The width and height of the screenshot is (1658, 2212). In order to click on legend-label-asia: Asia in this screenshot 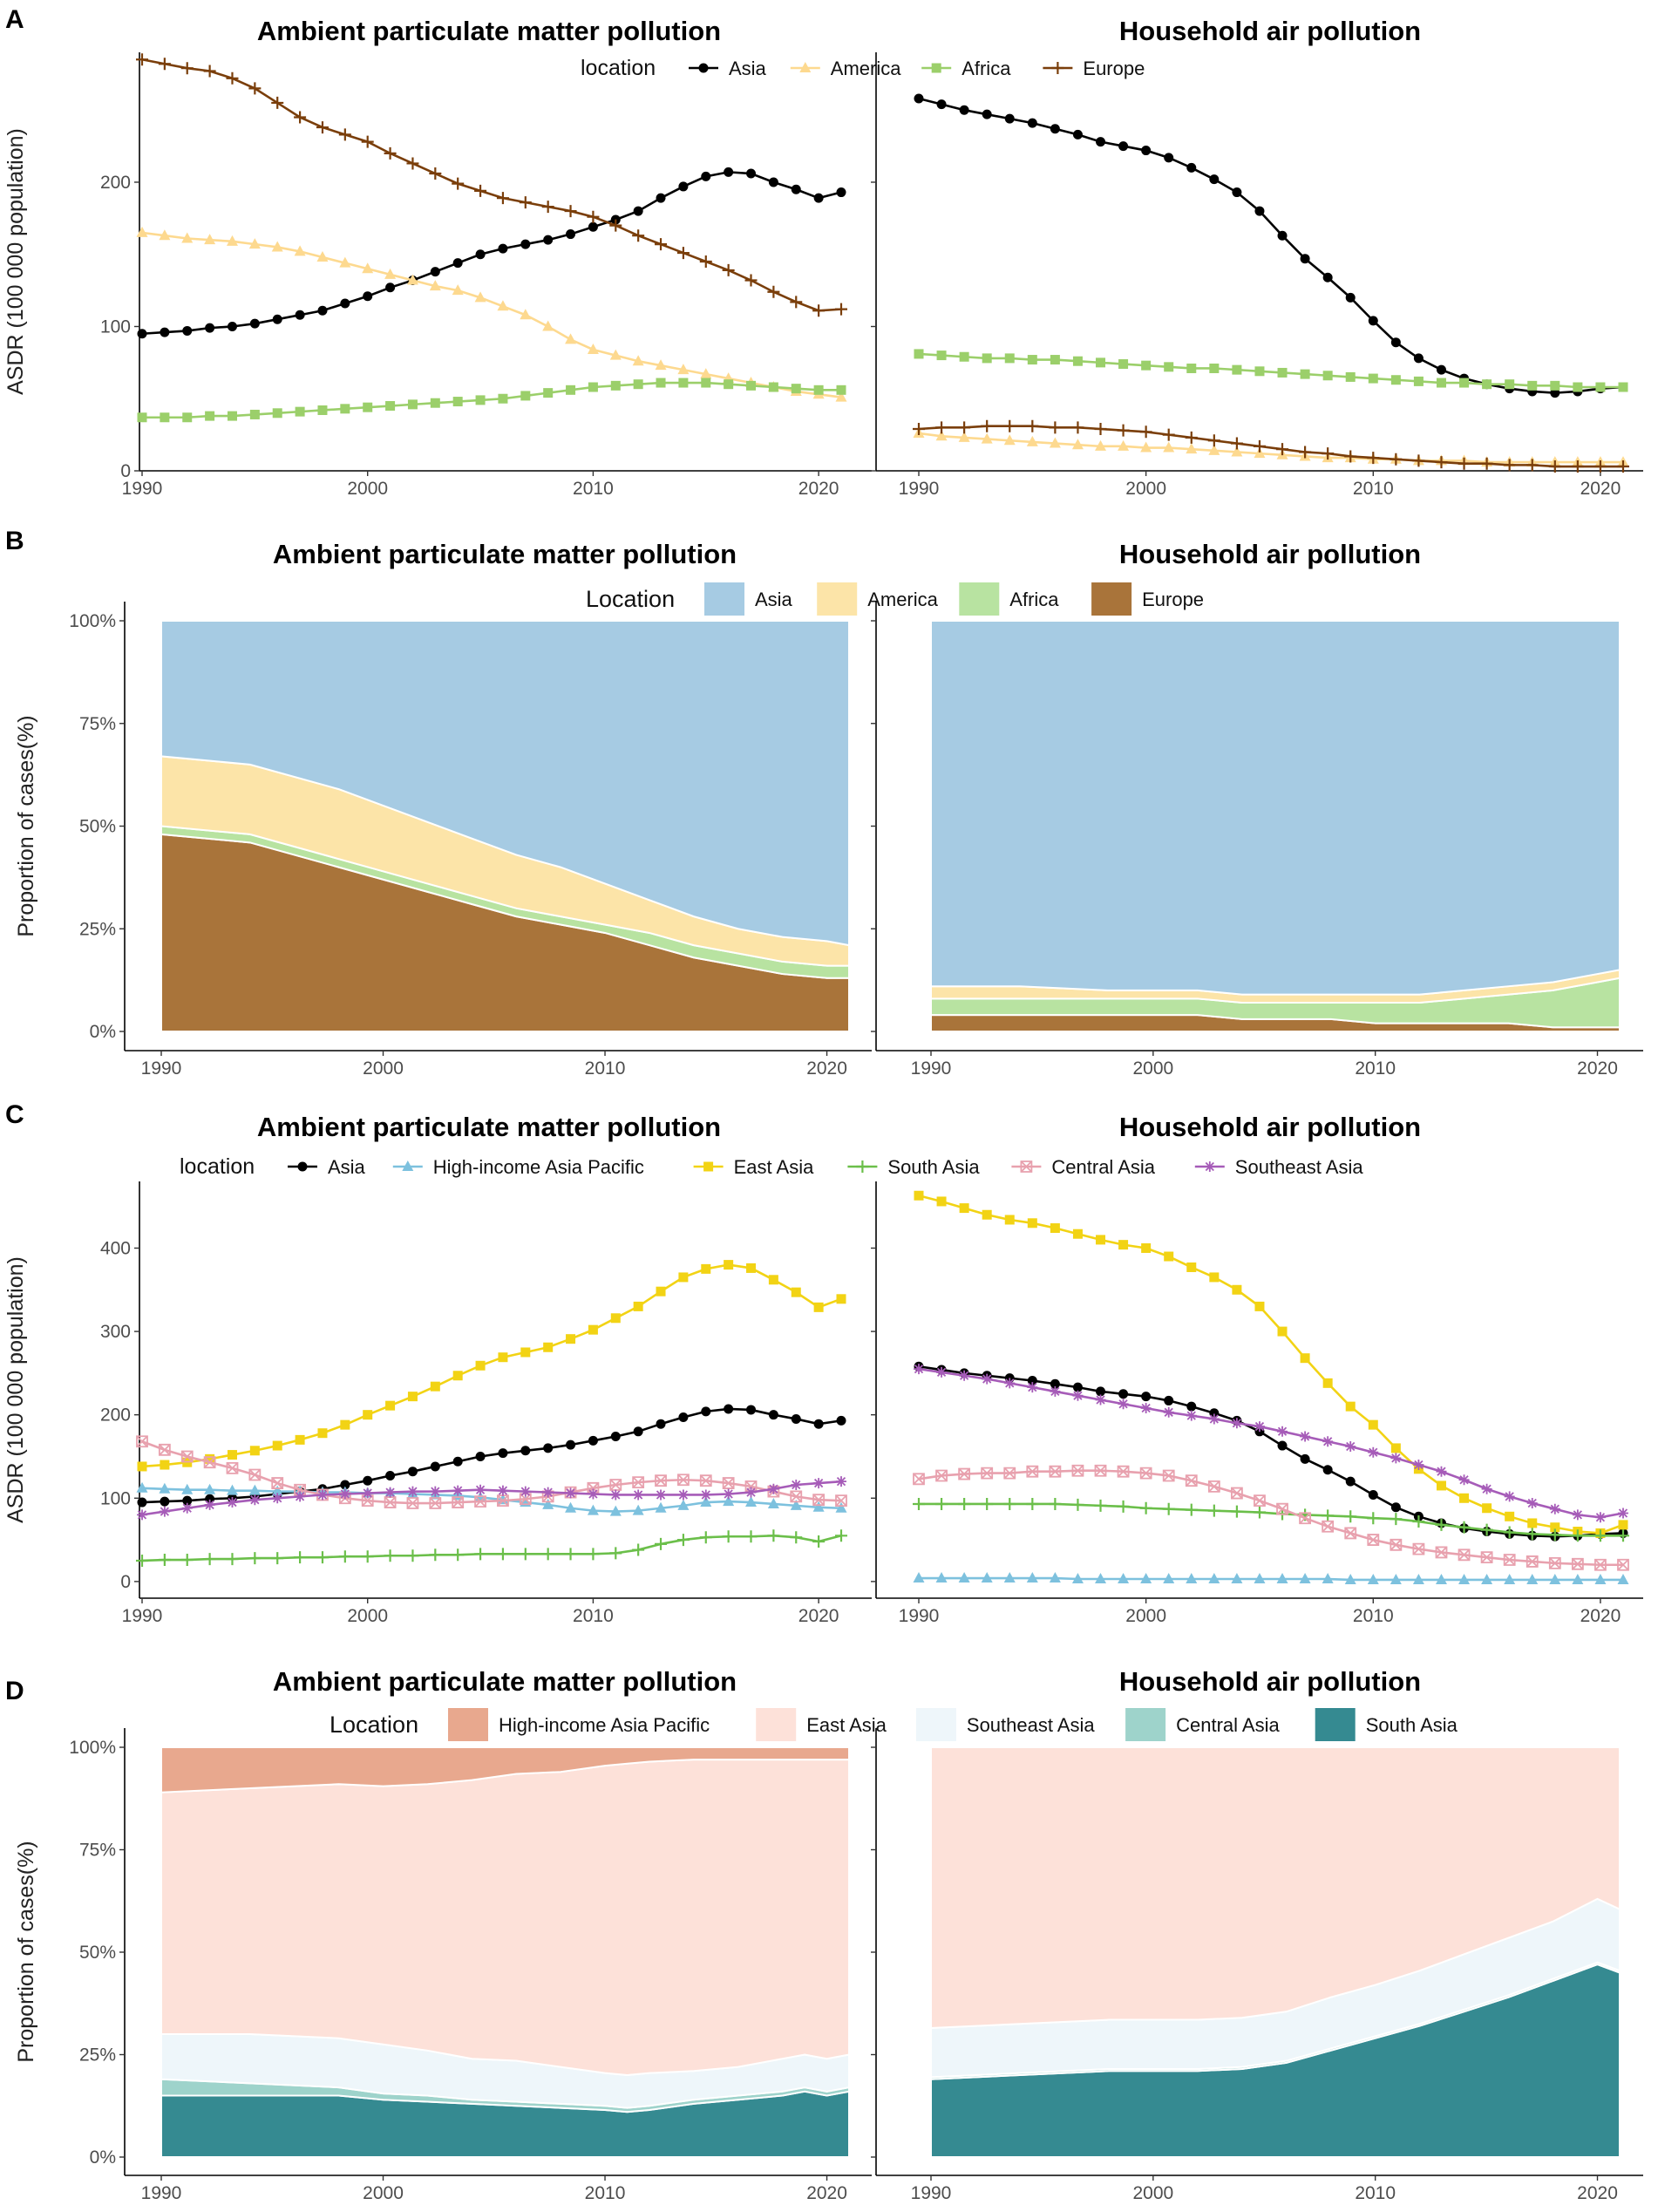, I will do `click(347, 1167)`.